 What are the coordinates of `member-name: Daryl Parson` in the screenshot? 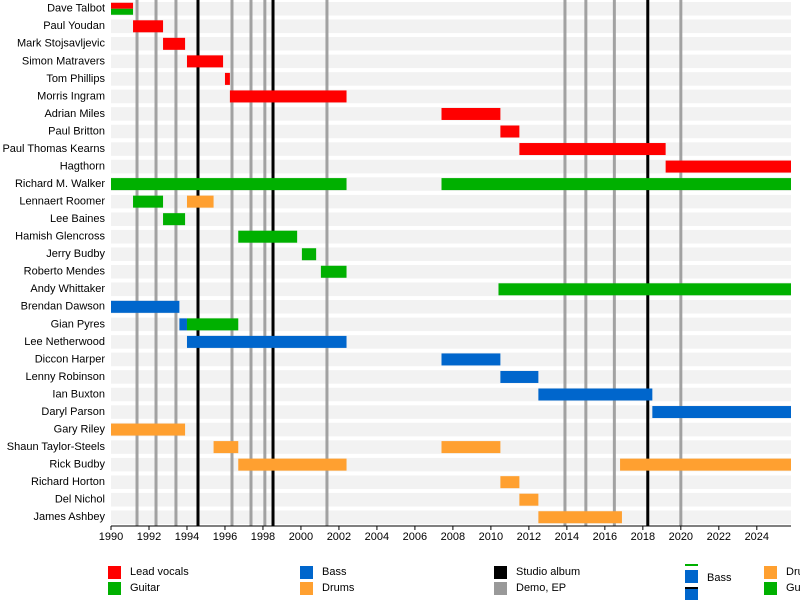 It's located at (73, 412).